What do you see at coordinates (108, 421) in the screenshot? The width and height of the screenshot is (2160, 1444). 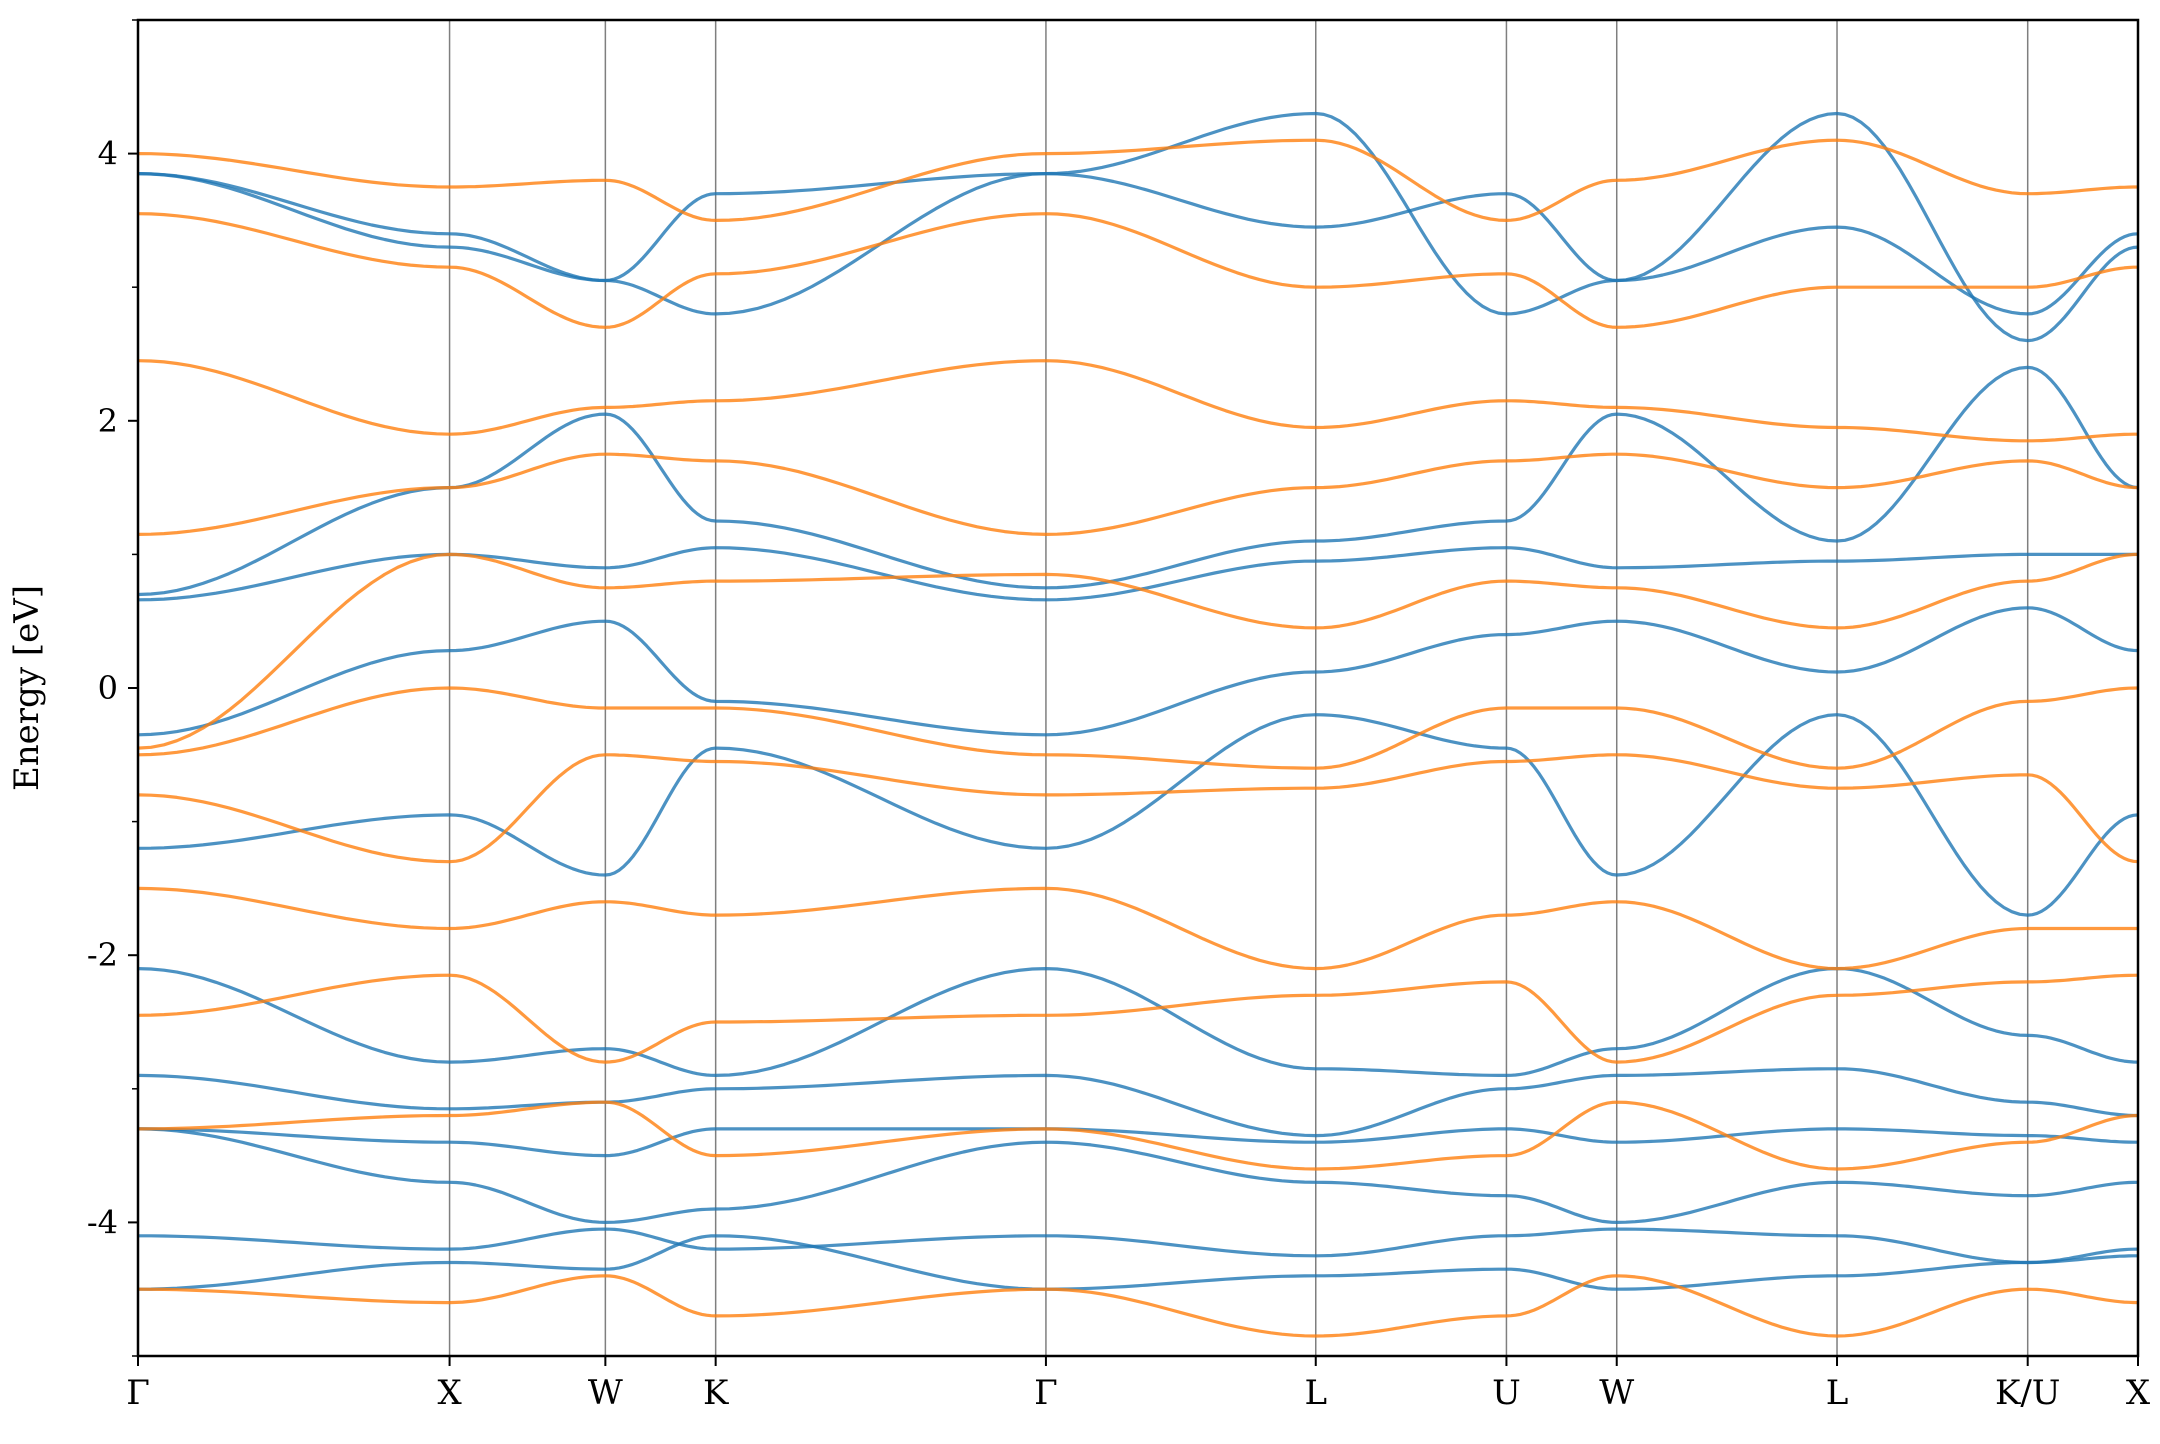 I see `y-tick-label: 2` at bounding box center [108, 421].